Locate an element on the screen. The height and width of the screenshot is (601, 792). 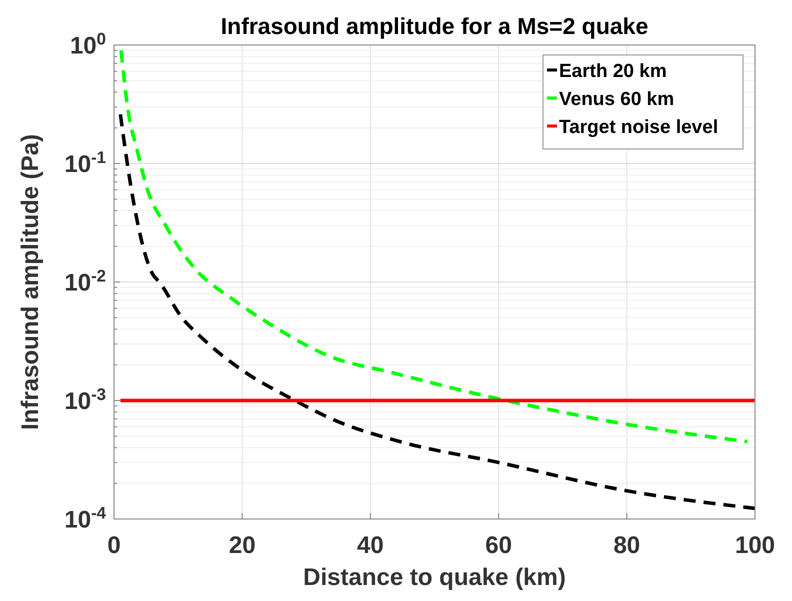
x-tick-label: 0 is located at coordinates (114, 545).